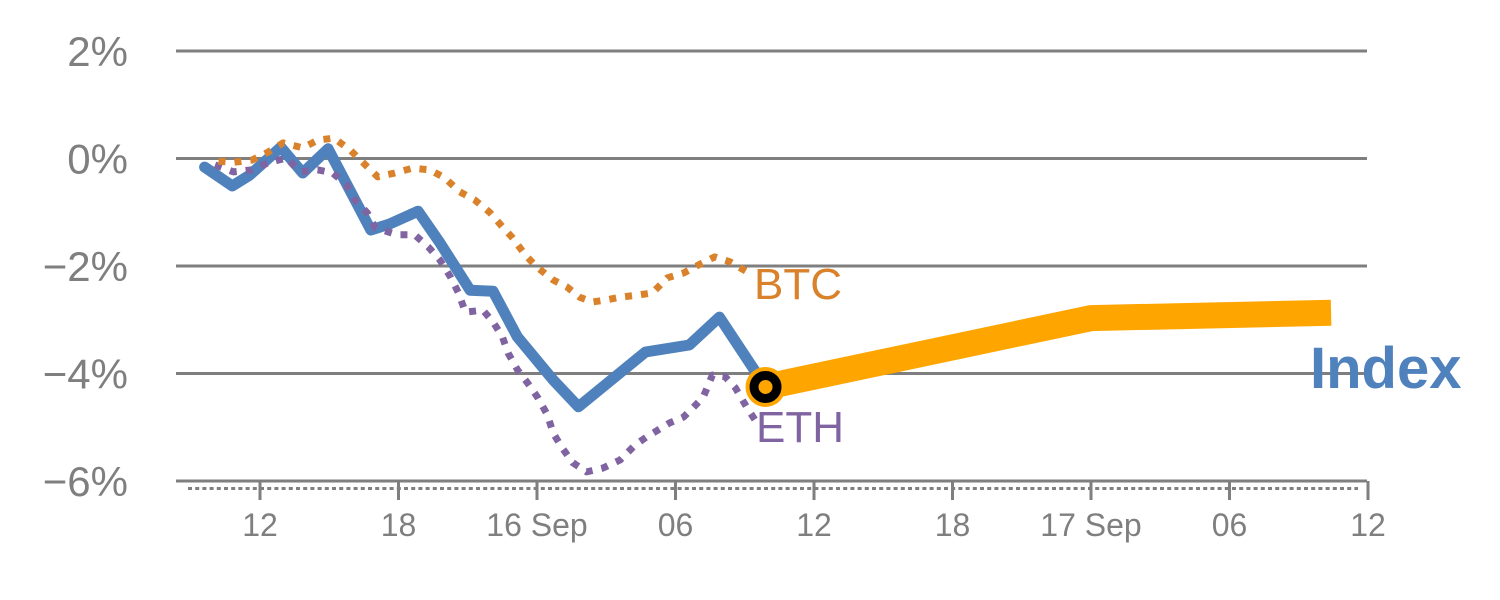 Image resolution: width=1500 pixels, height=600 pixels. What do you see at coordinates (97, 51) in the screenshot?
I see `y-tick-label: 2%` at bounding box center [97, 51].